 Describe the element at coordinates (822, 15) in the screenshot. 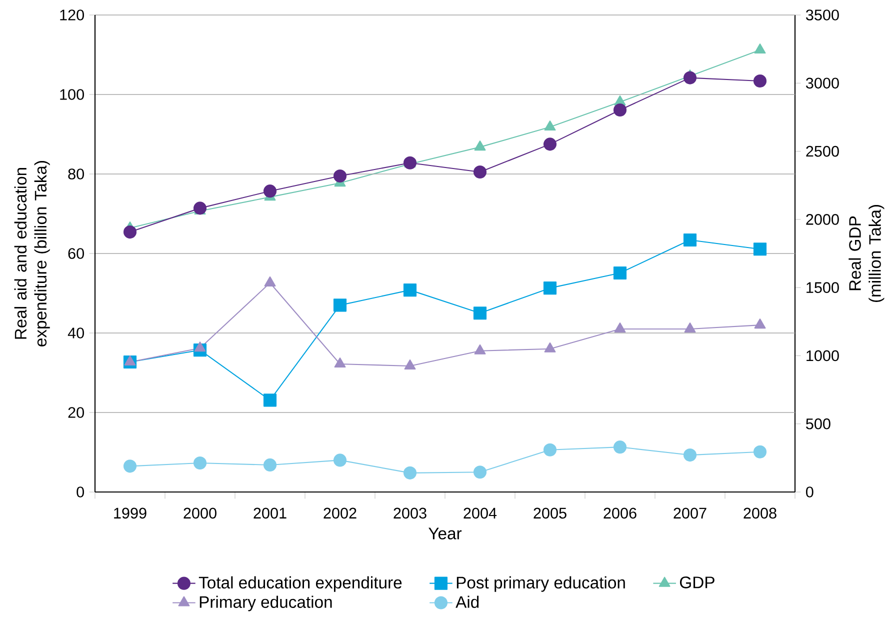

I see `y2-tick-label: 3500` at that location.